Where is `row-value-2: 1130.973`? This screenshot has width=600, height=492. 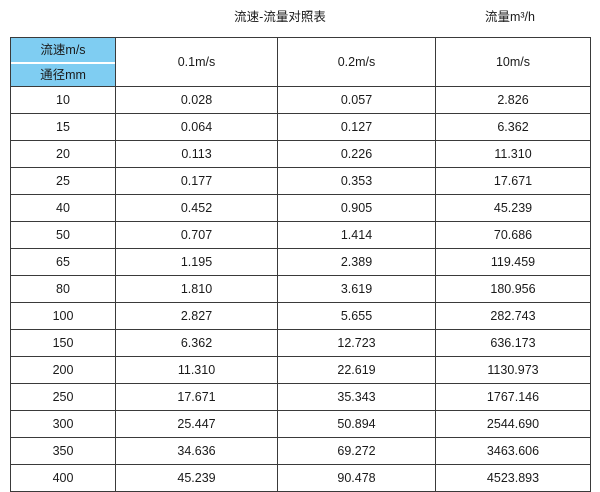
row-value-2: 1130.973 is located at coordinates (513, 370).